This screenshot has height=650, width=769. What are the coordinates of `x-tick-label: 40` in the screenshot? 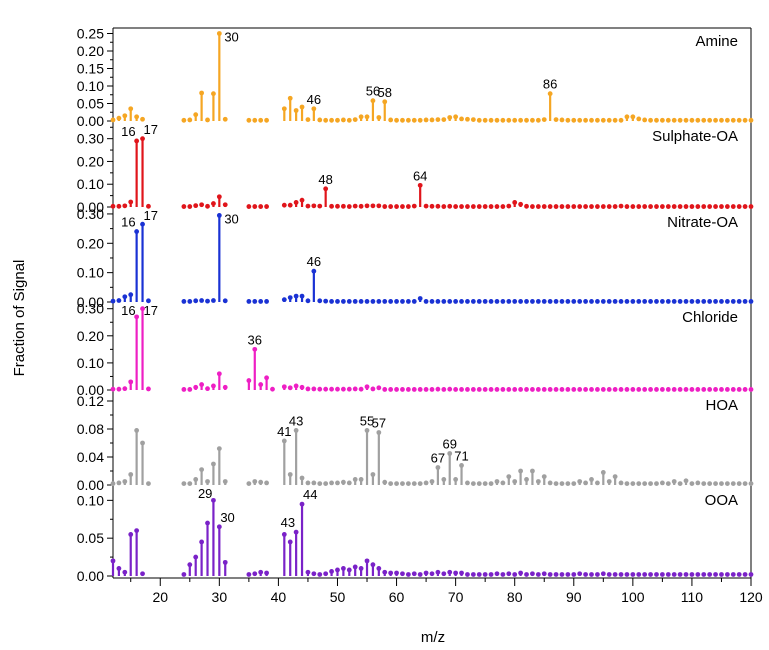 It's located at (279, 597).